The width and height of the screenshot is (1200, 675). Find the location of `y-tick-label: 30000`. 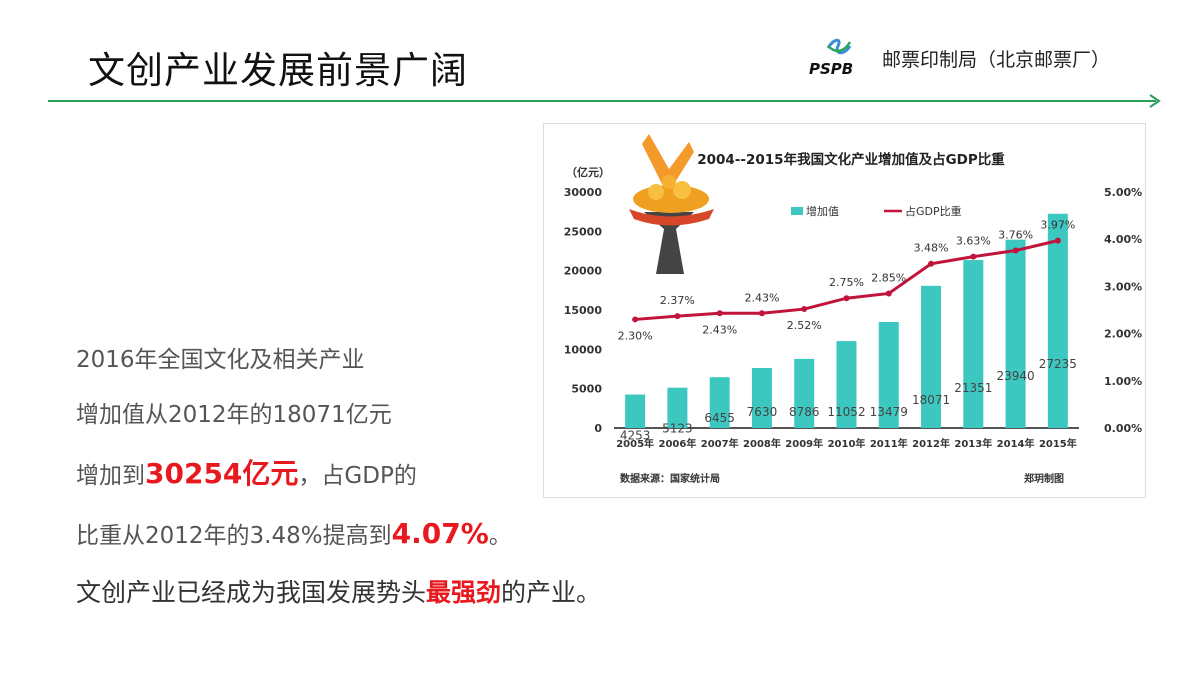

y-tick-label: 30000 is located at coordinates (583, 192).